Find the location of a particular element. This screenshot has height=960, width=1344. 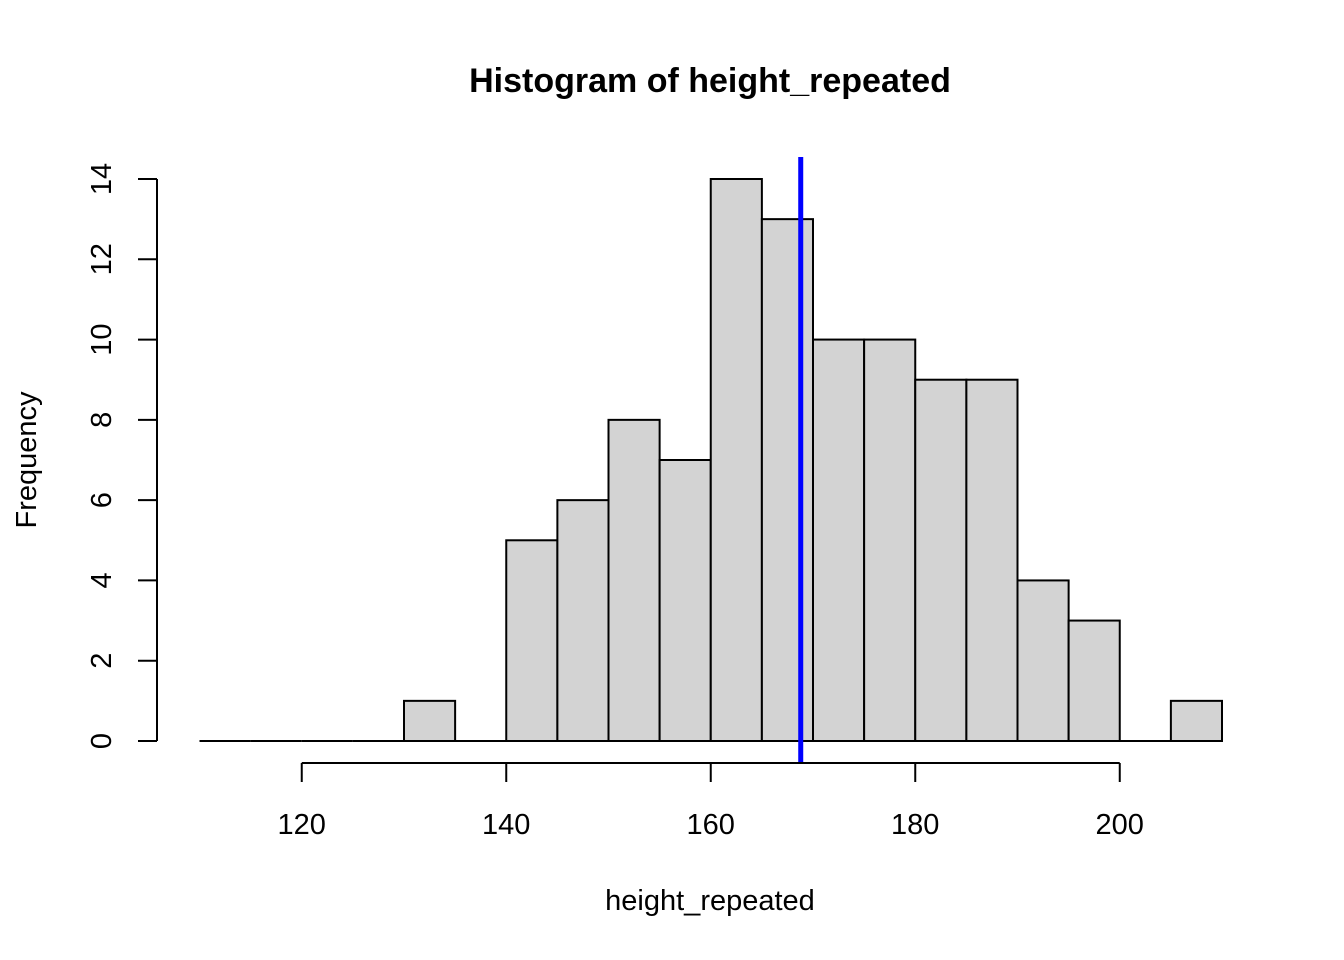

y-axis-label: Frequency is located at coordinates (27, 460).